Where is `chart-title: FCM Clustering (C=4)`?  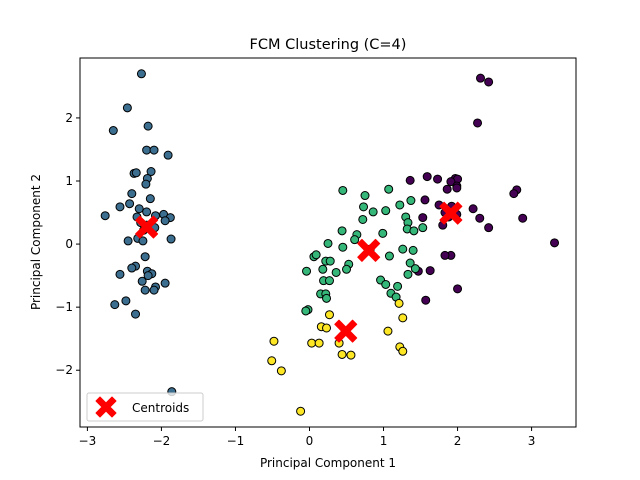 chart-title: FCM Clustering (C=4) is located at coordinates (328, 45).